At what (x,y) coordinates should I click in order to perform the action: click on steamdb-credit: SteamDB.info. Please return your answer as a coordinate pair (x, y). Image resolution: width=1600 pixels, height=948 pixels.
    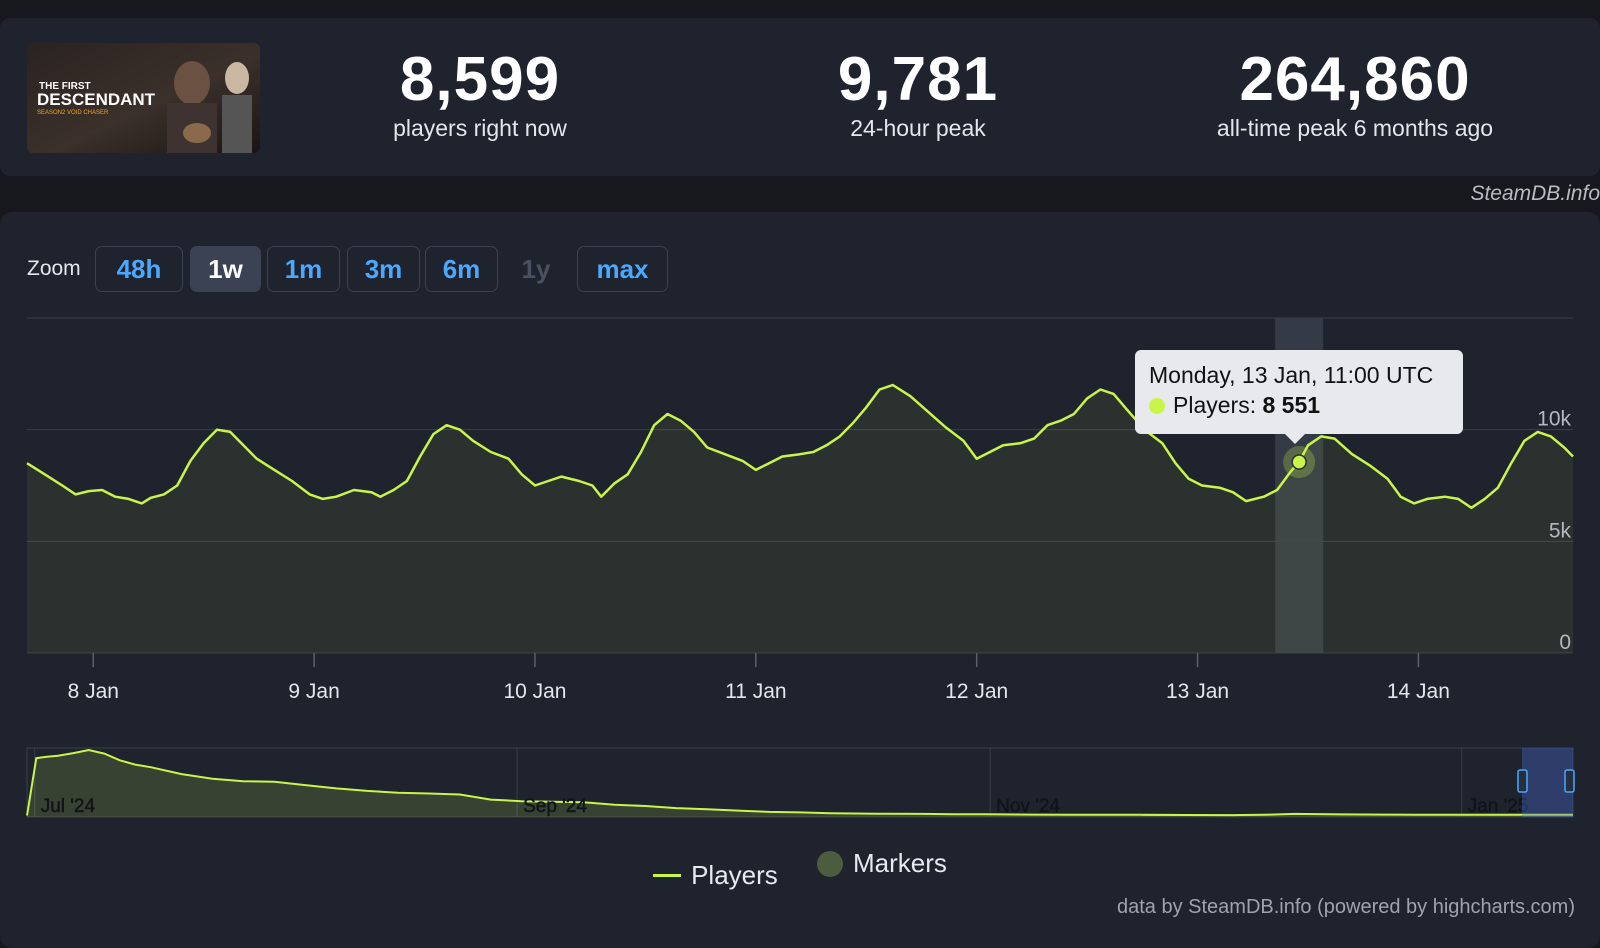
    Looking at the image, I should click on (1535, 193).